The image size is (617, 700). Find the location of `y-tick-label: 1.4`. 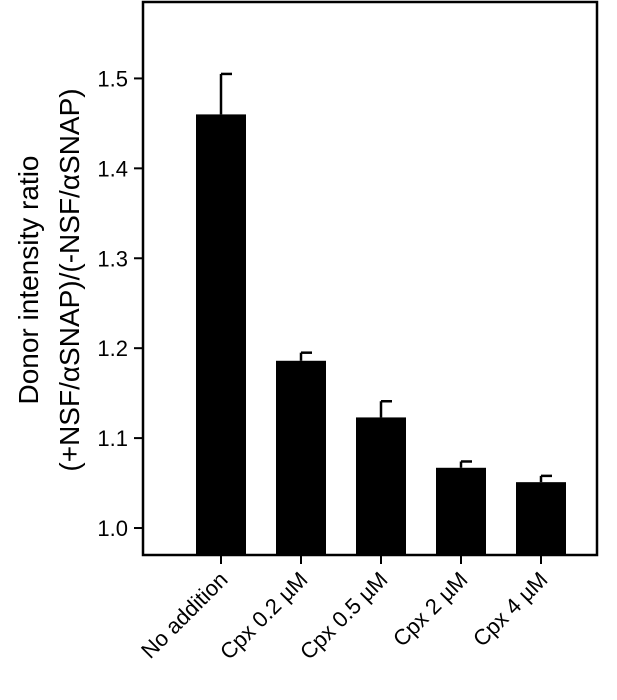

y-tick-label: 1.4 is located at coordinates (112, 168).